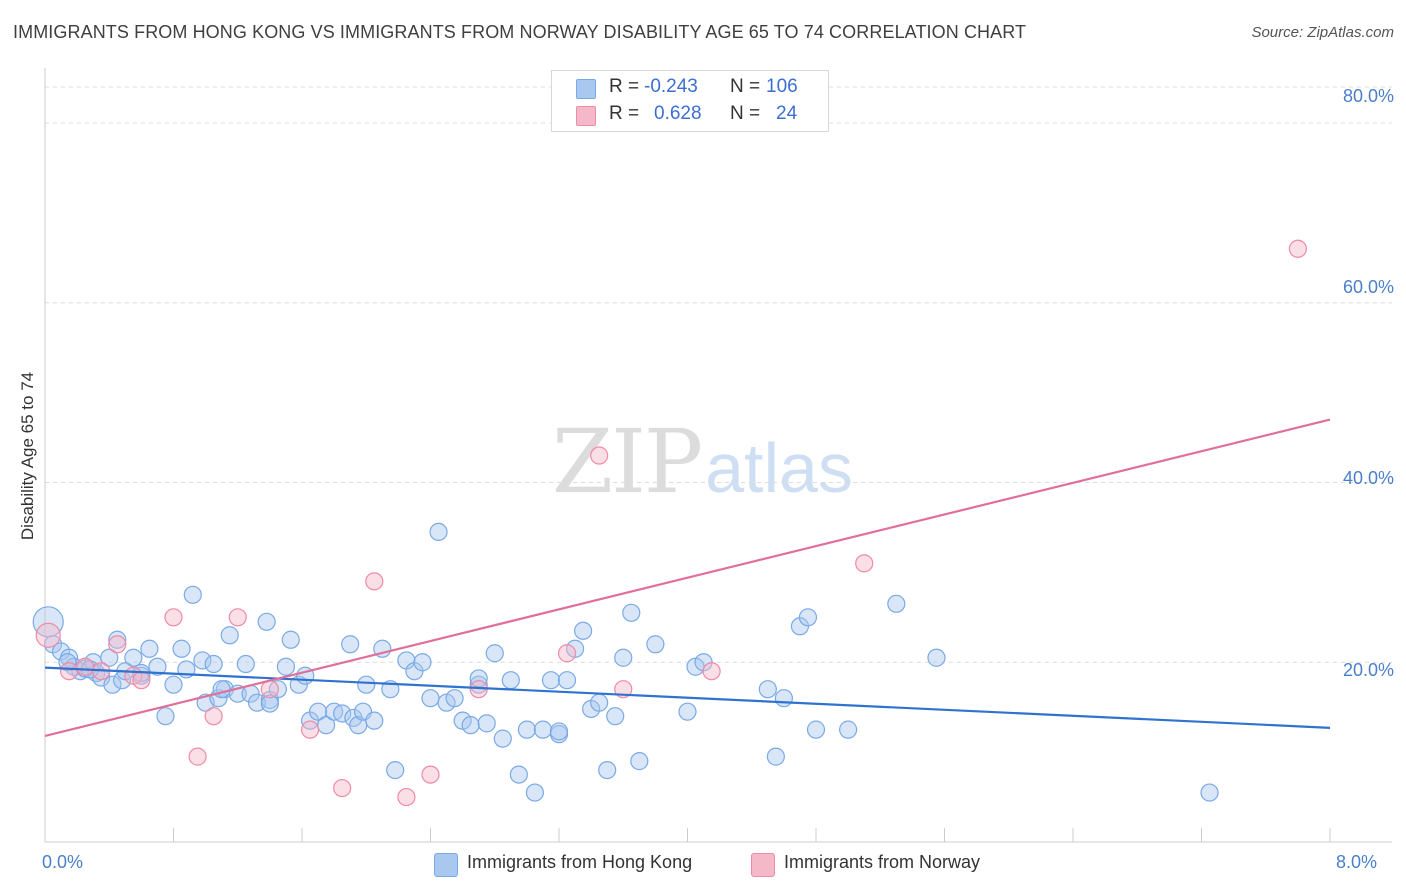 The height and width of the screenshot is (892, 1406). I want to click on watermark-zip: ZIP, so click(627, 461).